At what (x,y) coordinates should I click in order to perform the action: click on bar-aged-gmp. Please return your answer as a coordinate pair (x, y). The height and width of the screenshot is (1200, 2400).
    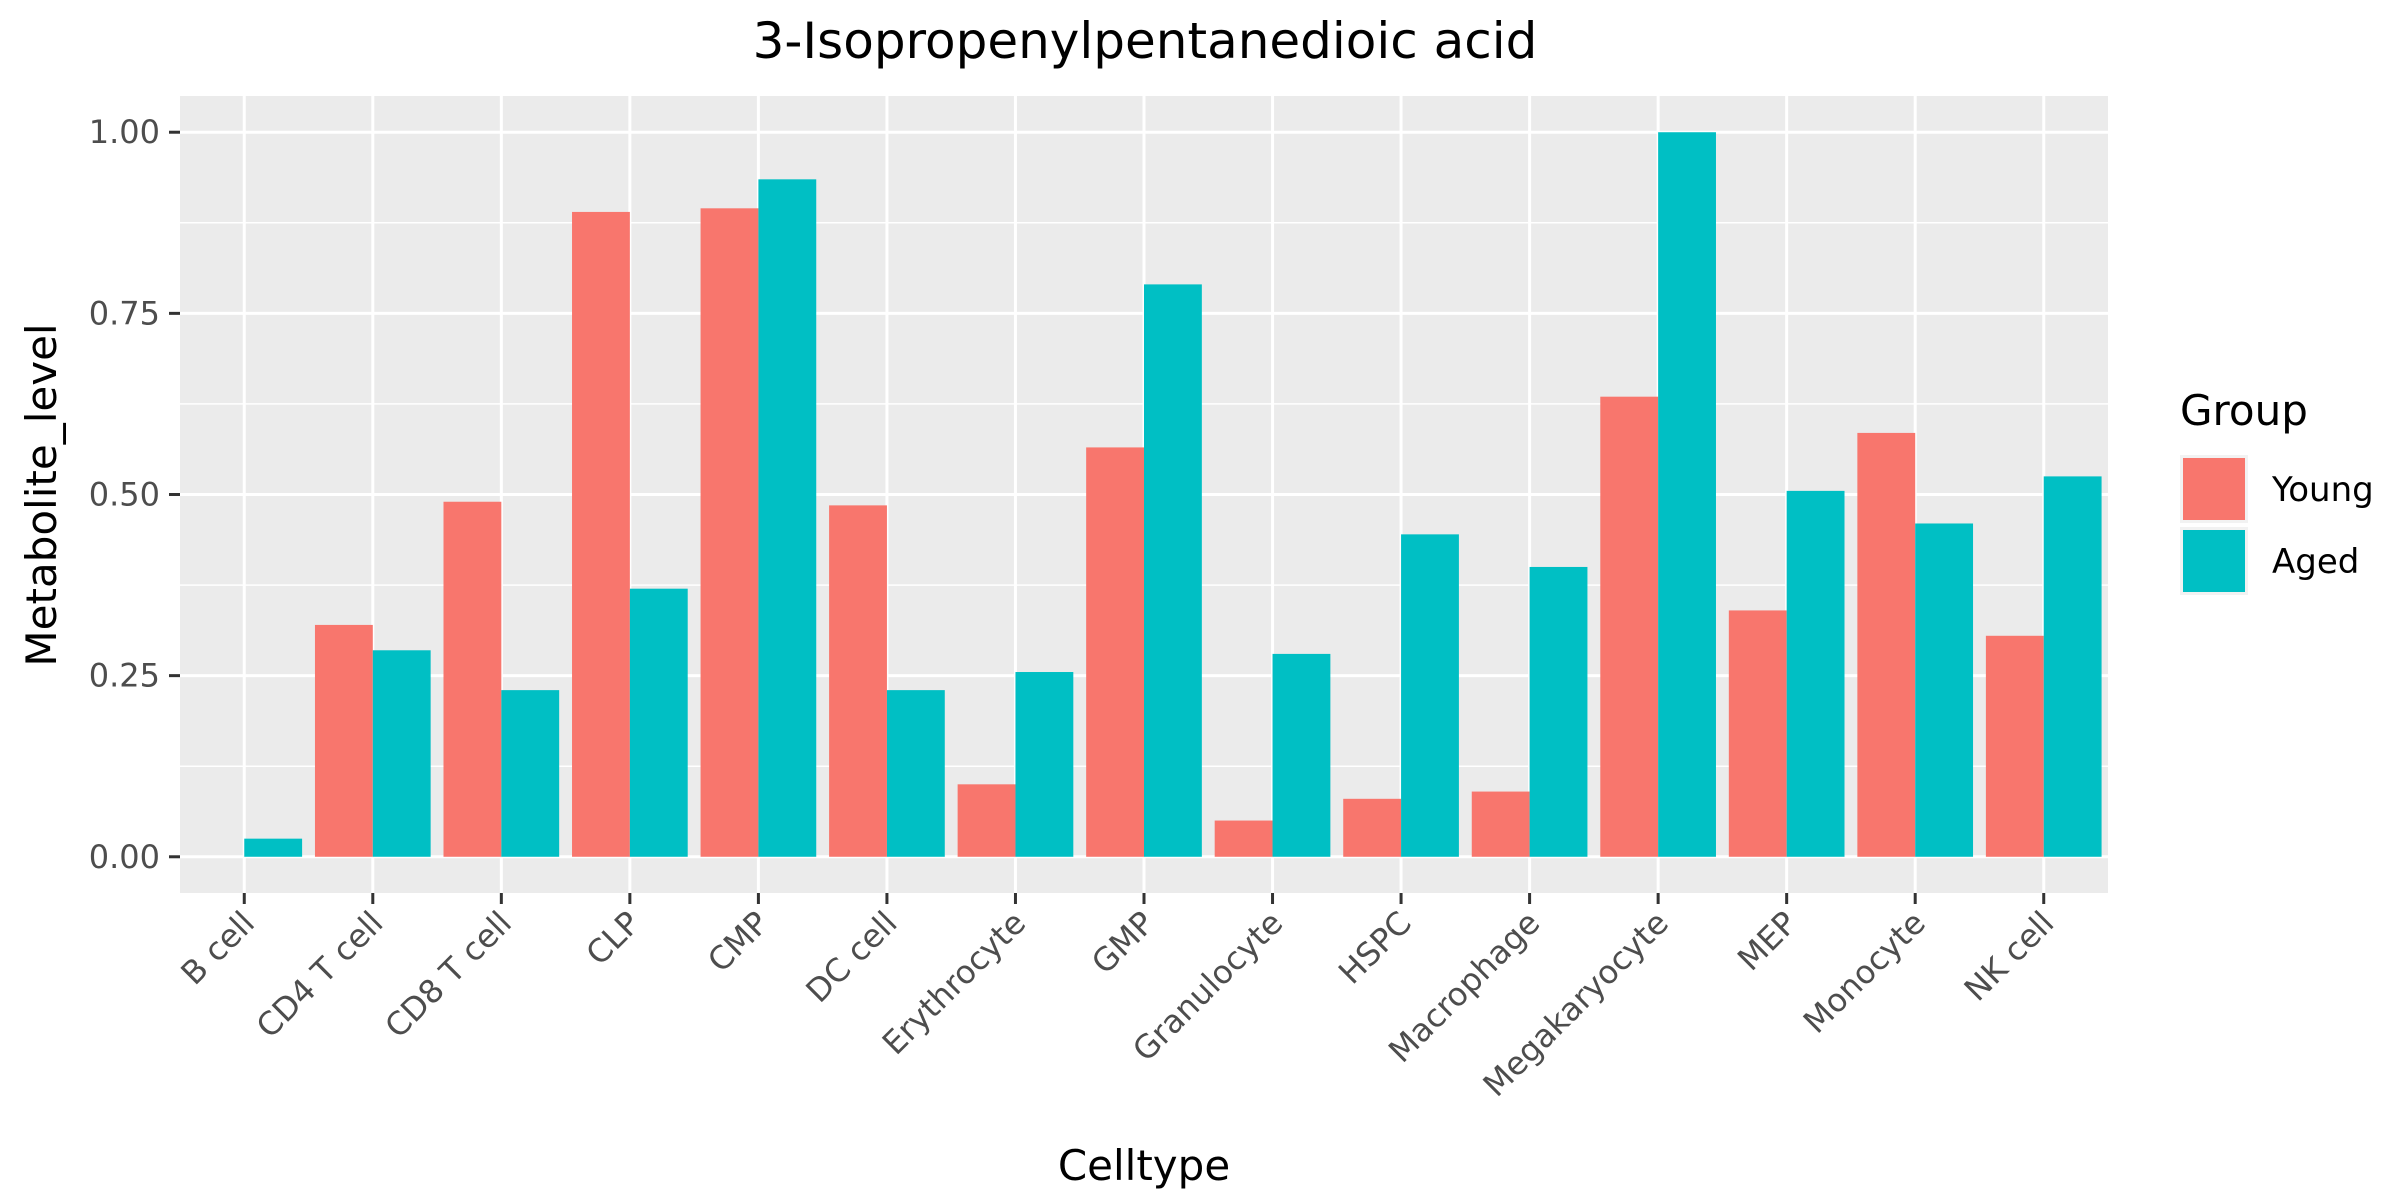
    Looking at the image, I should click on (1173, 570).